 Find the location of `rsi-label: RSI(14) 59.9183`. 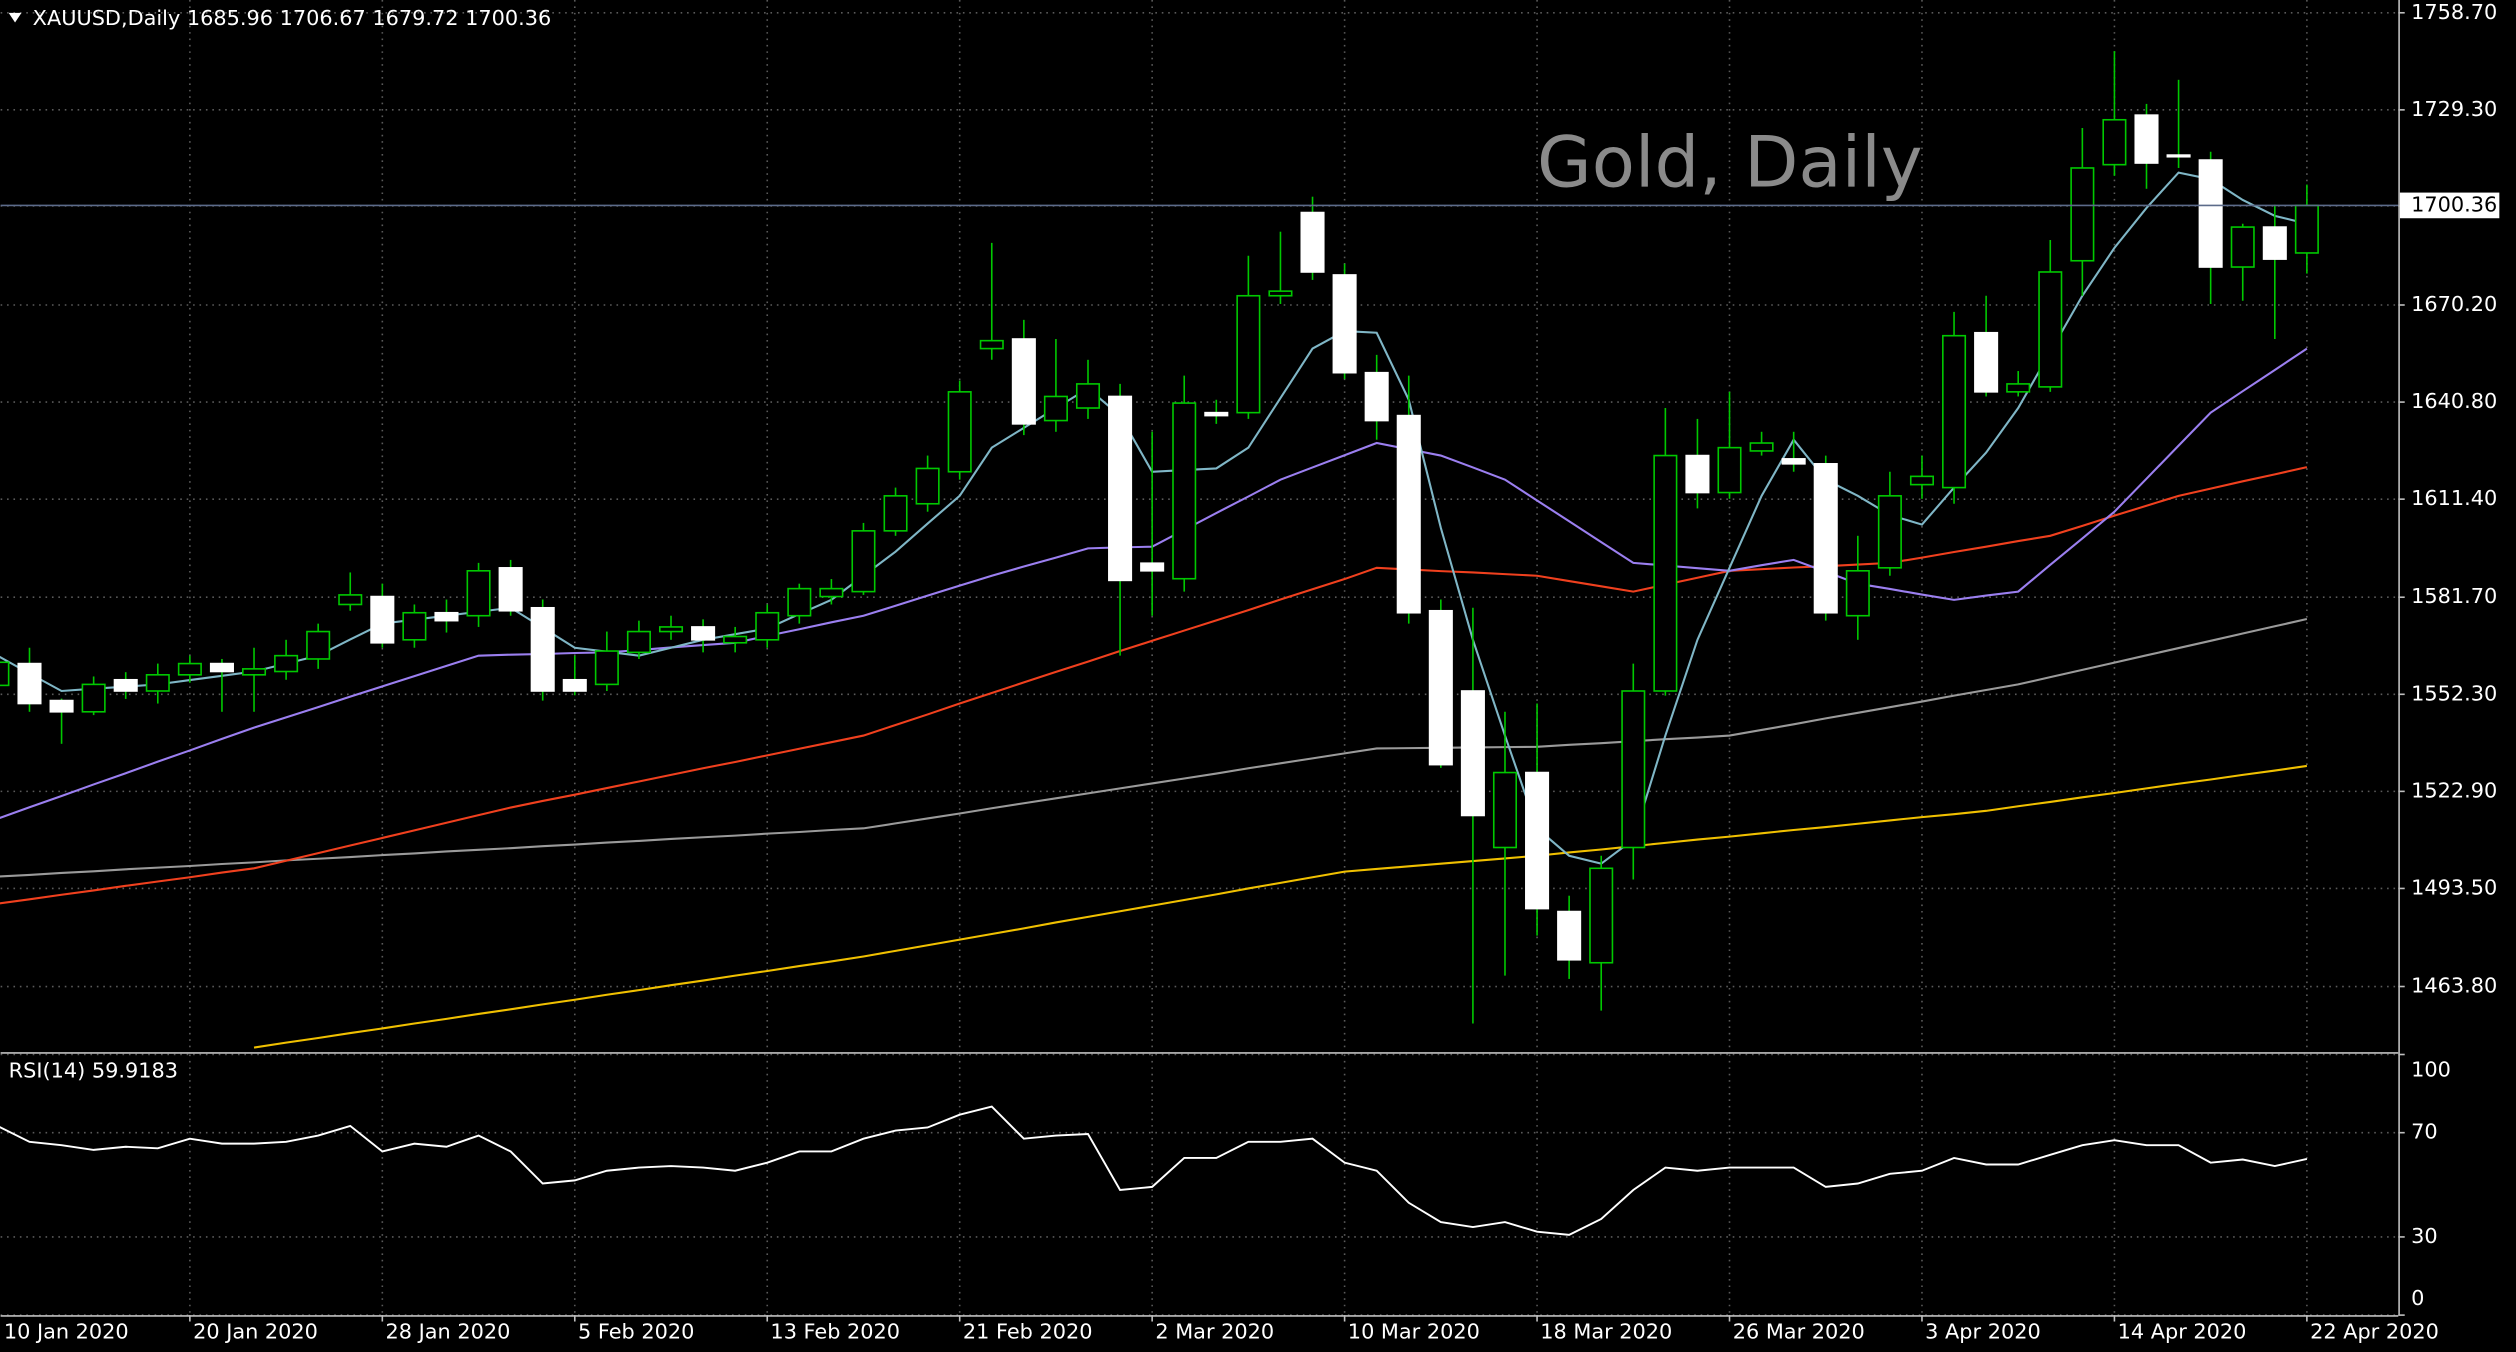

rsi-label: RSI(14) 59.9183 is located at coordinates (93, 1070).